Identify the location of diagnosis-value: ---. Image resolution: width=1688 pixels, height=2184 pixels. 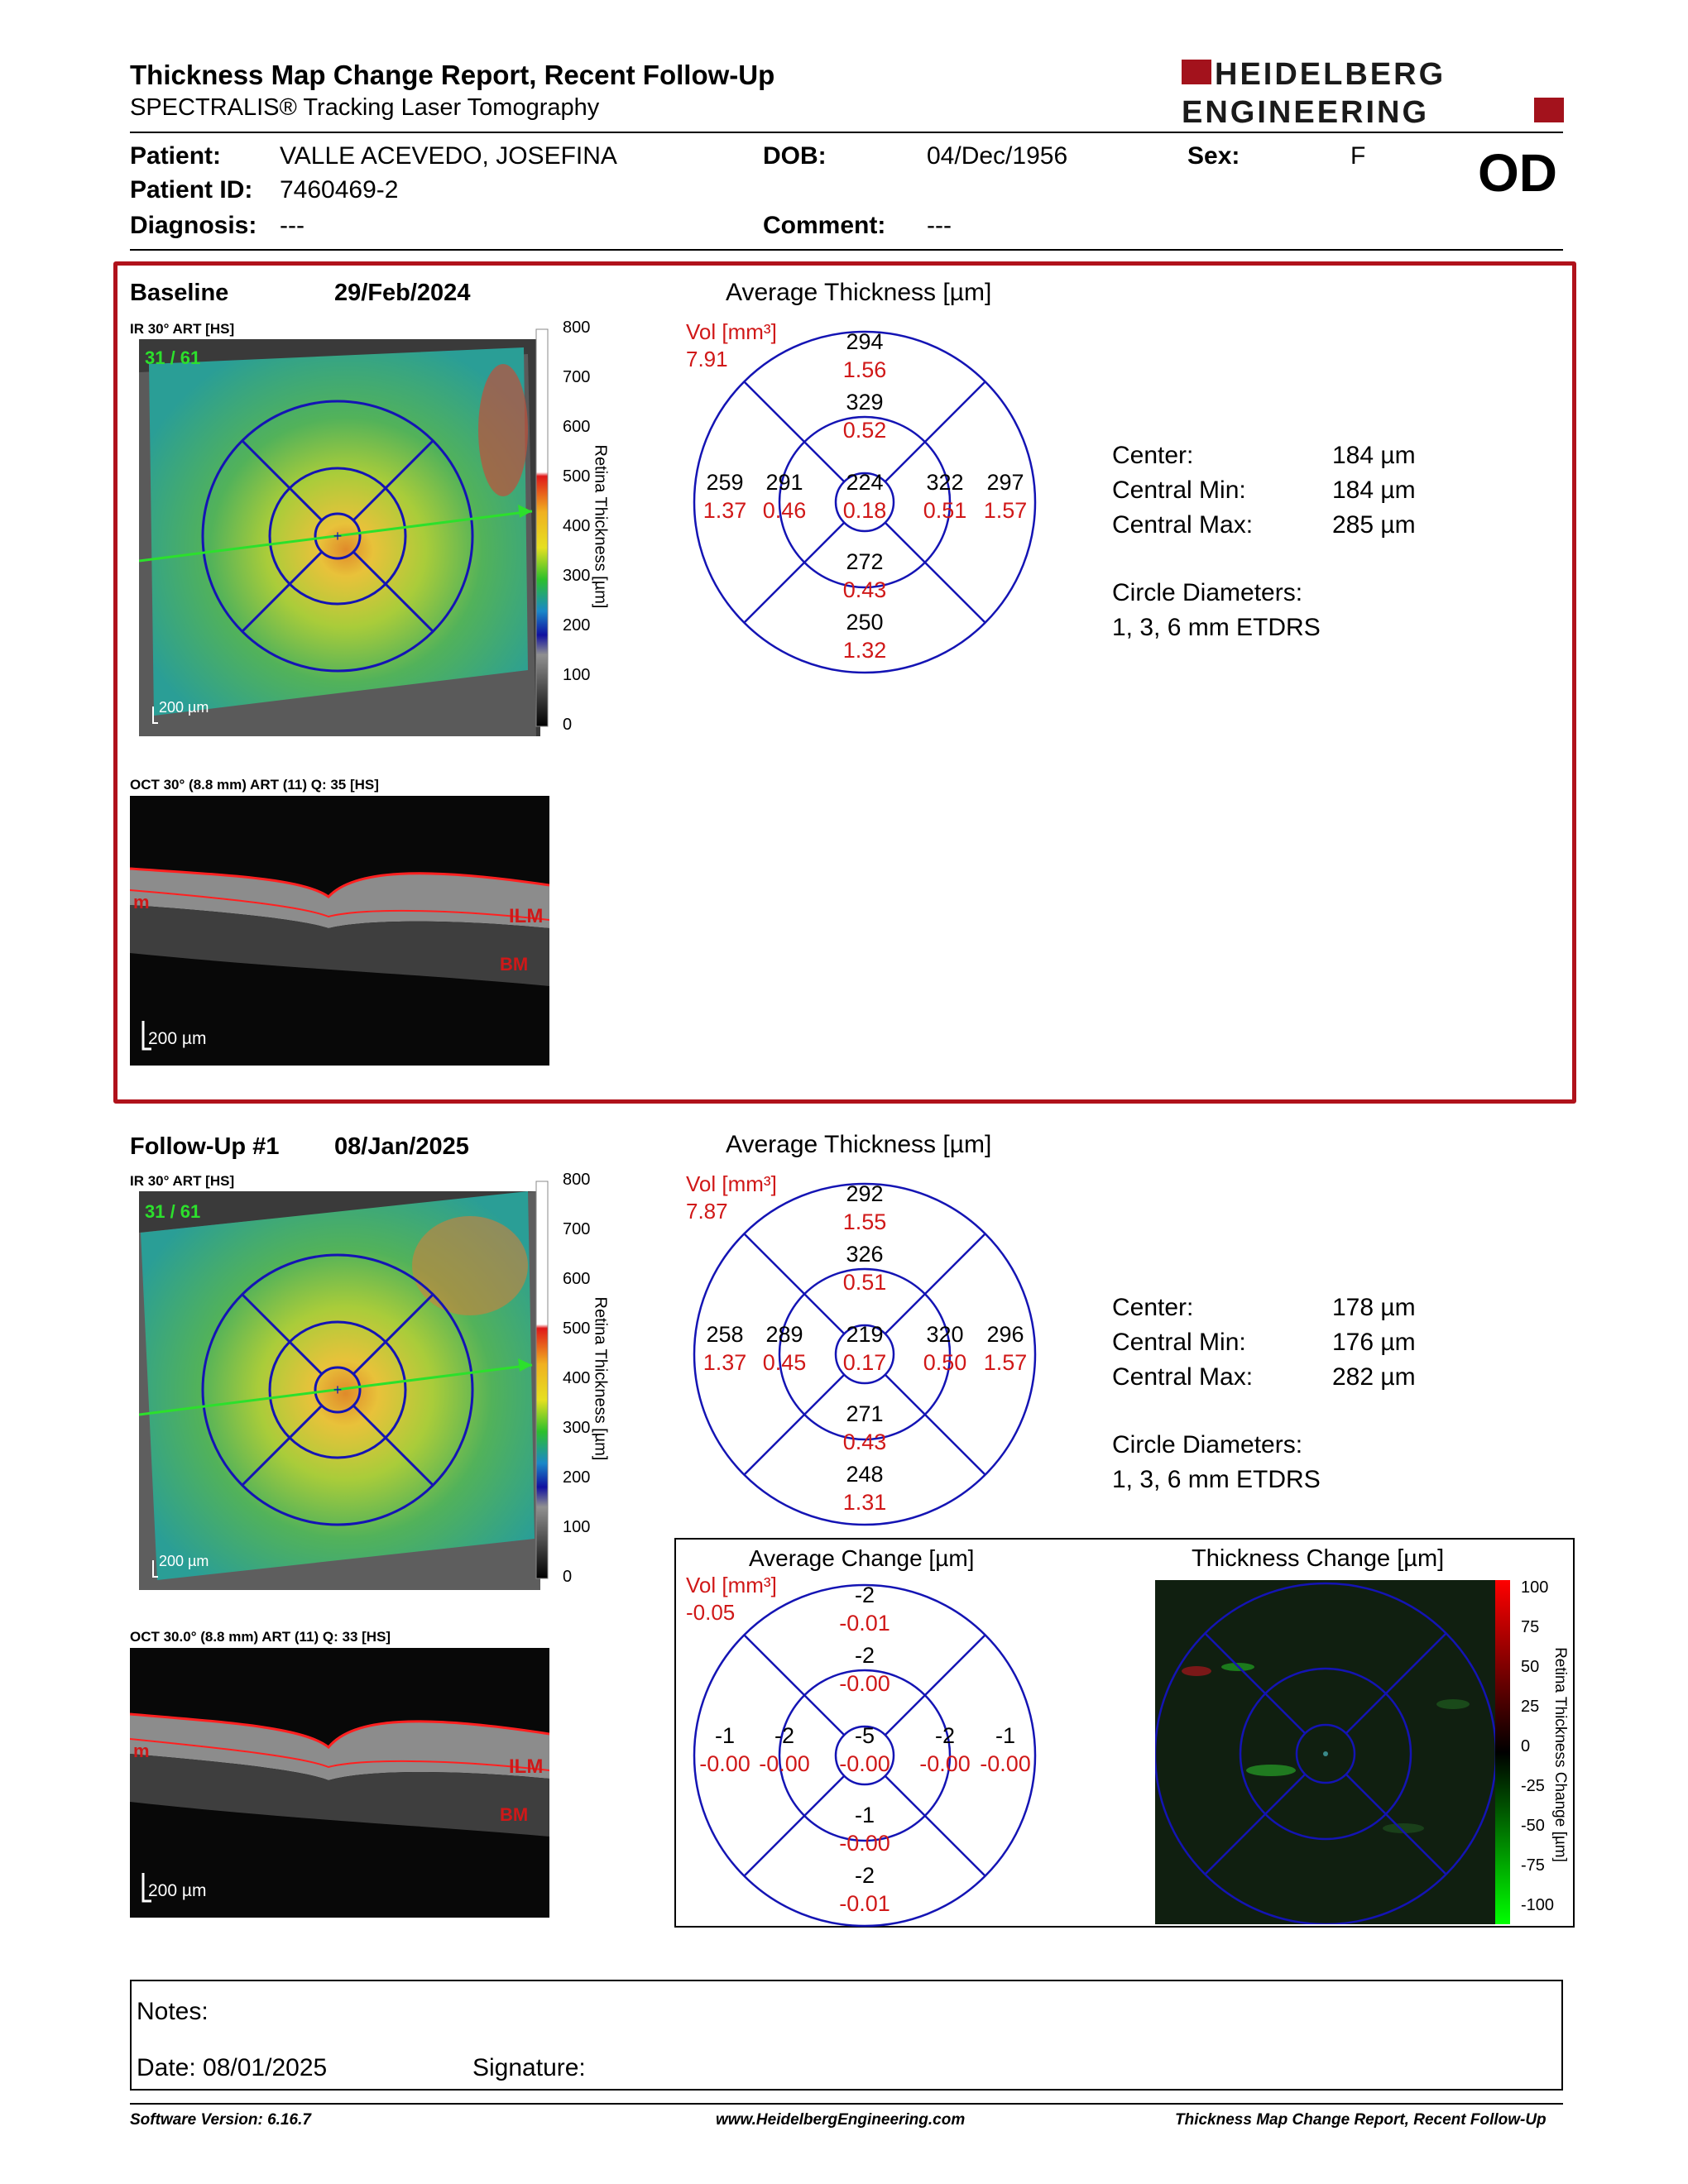
(292, 225).